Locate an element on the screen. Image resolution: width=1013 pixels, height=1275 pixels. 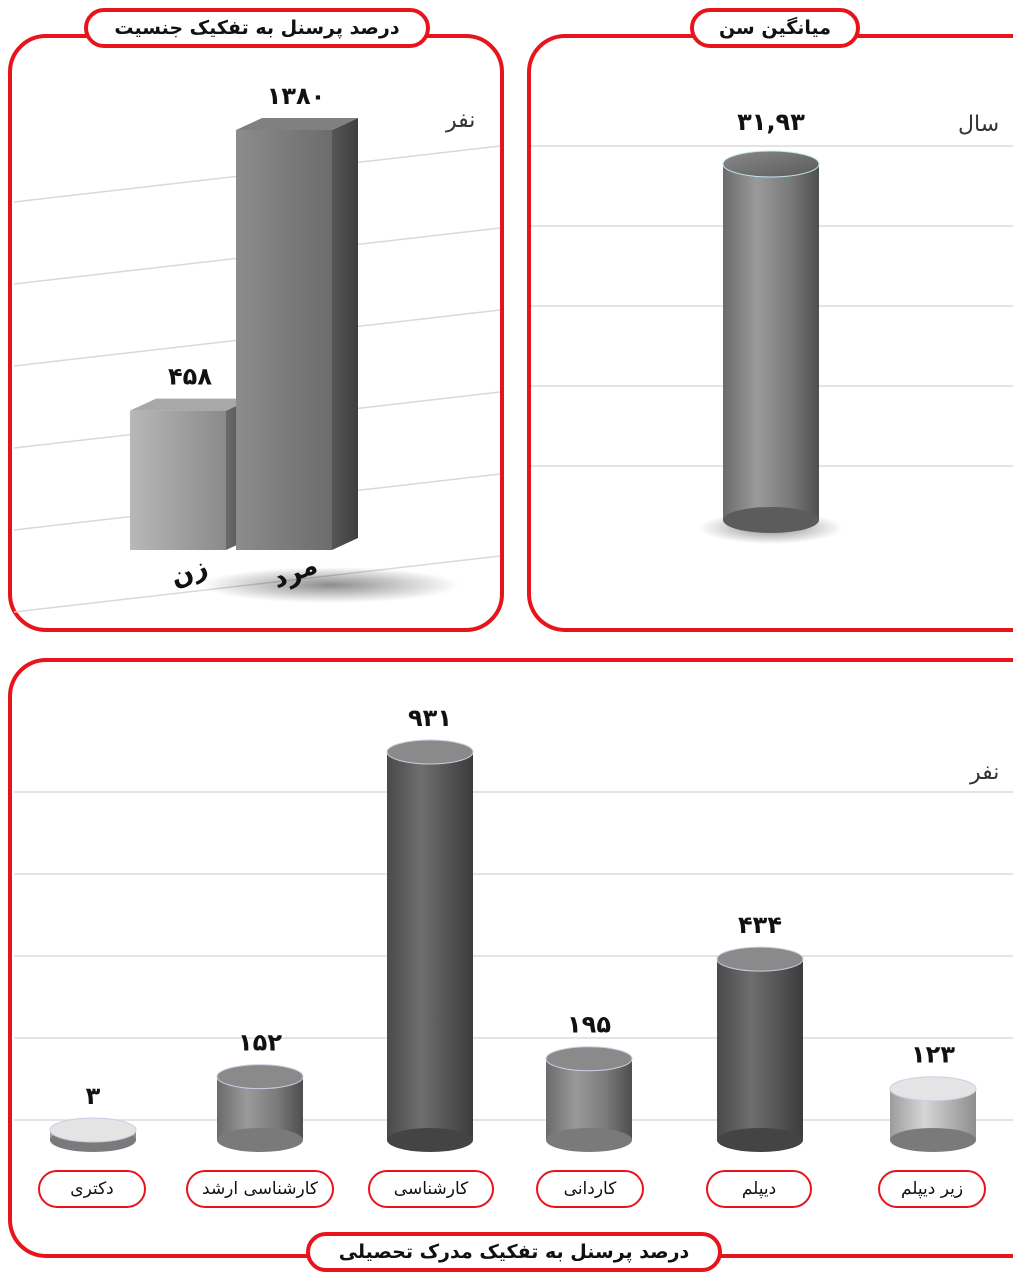
category-label-doctorate: دکتری is located at coordinates (92, 1189).